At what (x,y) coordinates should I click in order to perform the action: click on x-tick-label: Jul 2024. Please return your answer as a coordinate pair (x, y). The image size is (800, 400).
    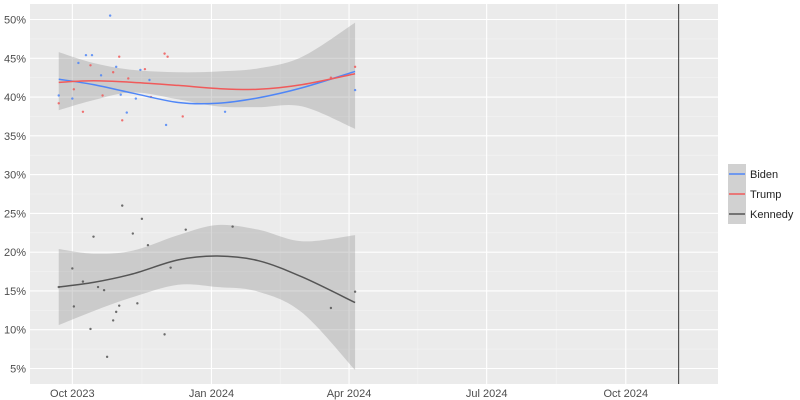
    Looking at the image, I should click on (487, 394).